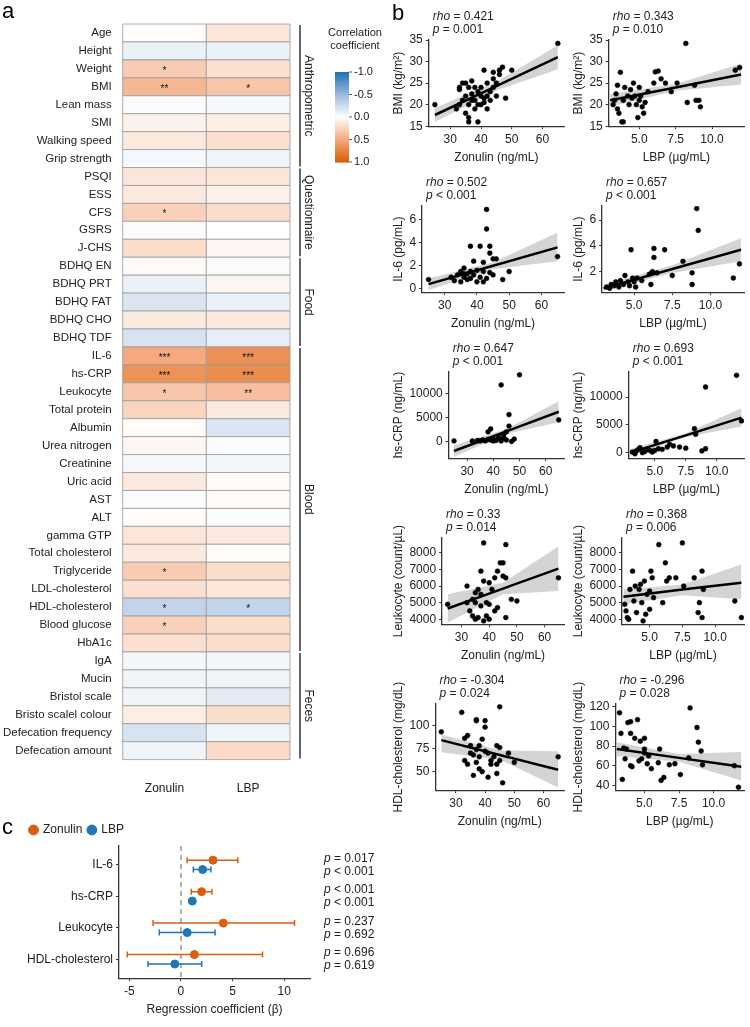  Describe the element at coordinates (680, 821) in the screenshot. I see `x-axis-title: LBP (µg/mL)` at that location.